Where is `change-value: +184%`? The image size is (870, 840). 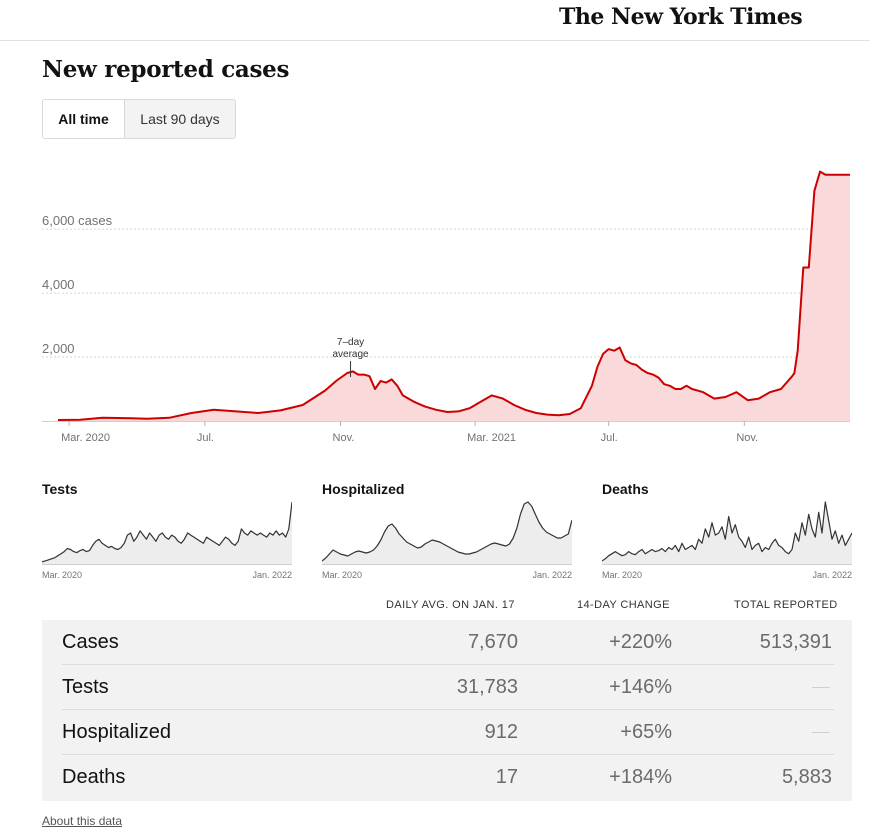 change-value: +184% is located at coordinates (640, 777).